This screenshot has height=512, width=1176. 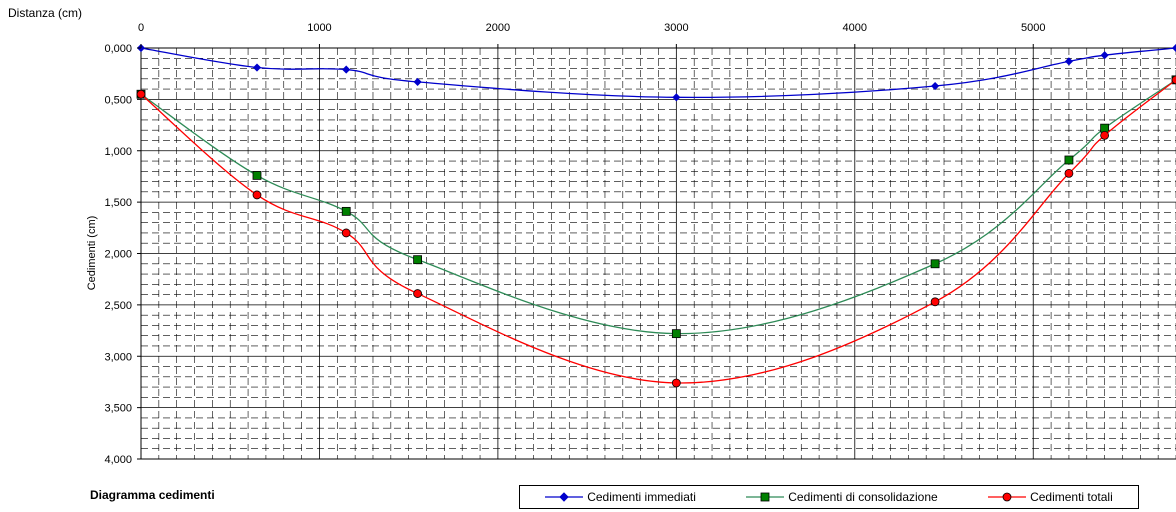 What do you see at coordinates (118, 460) in the screenshot?
I see `y-tick-label: 4,000` at bounding box center [118, 460].